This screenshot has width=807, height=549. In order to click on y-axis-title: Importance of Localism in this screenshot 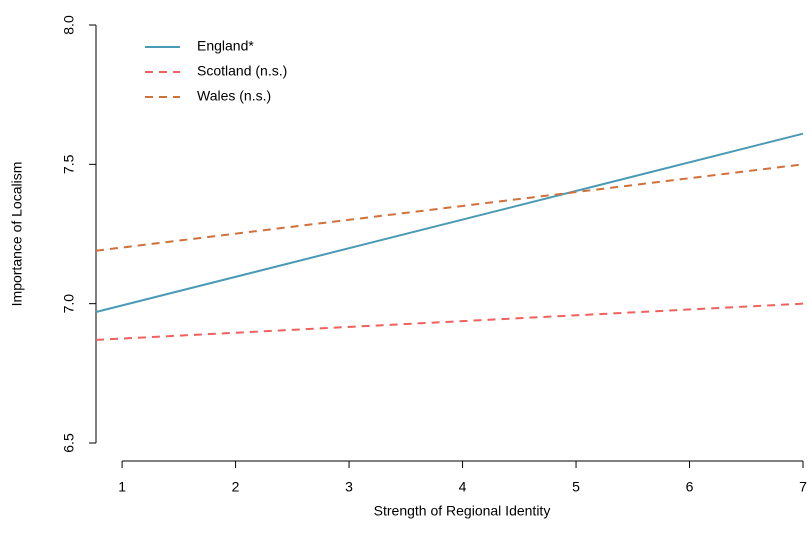, I will do `click(17, 234)`.